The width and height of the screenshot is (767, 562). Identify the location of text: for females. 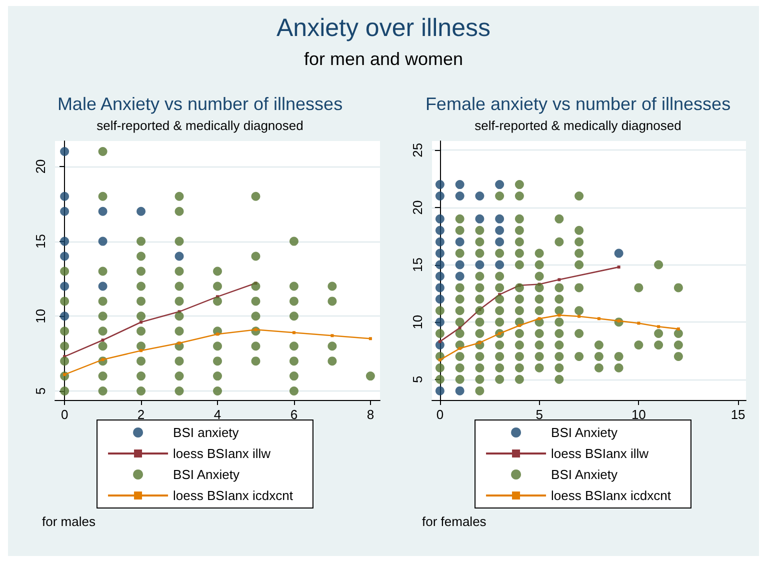
(454, 521).